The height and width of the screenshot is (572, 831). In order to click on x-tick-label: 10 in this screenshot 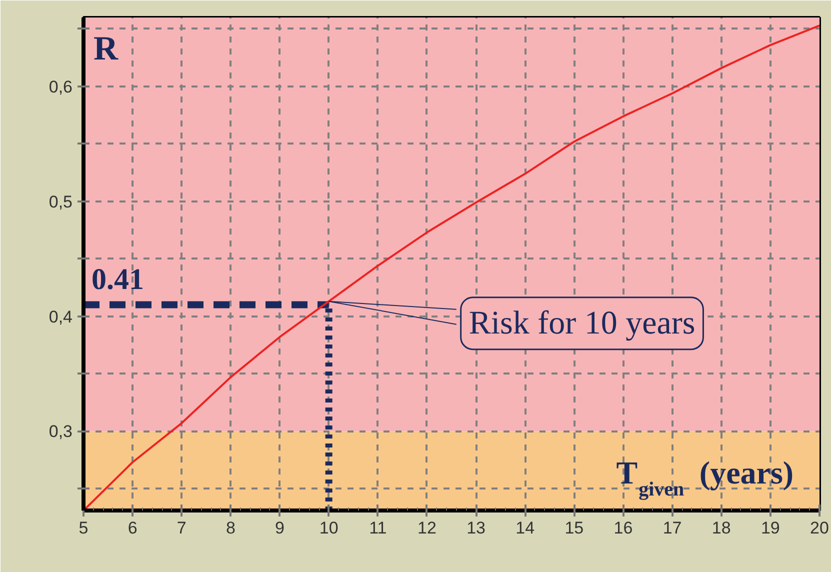, I will do `click(328, 528)`.